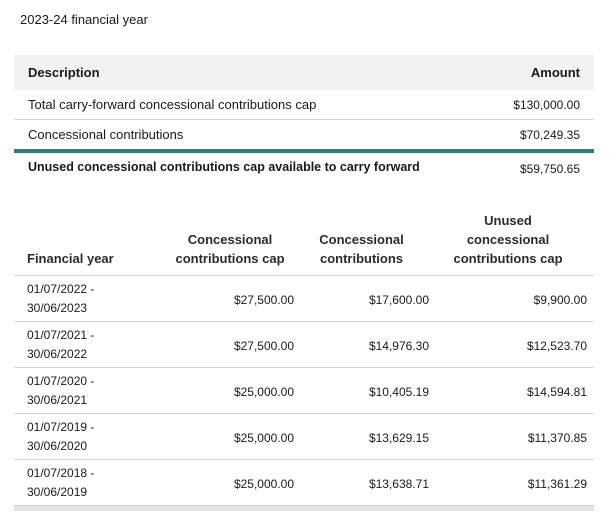 The height and width of the screenshot is (523, 612). I want to click on amount-column-header: Amount, so click(555, 72).